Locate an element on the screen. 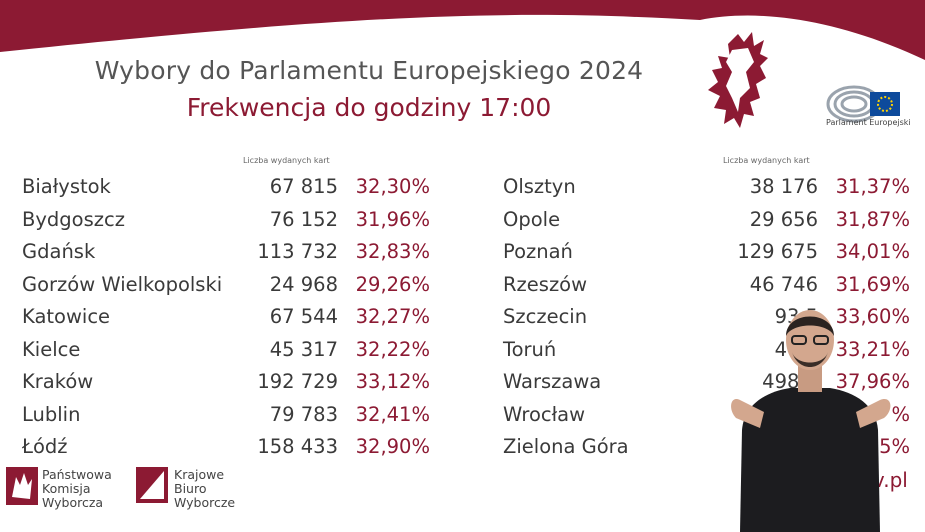 The image size is (925, 532). turnout-percent: 34,01% is located at coordinates (872, 251).